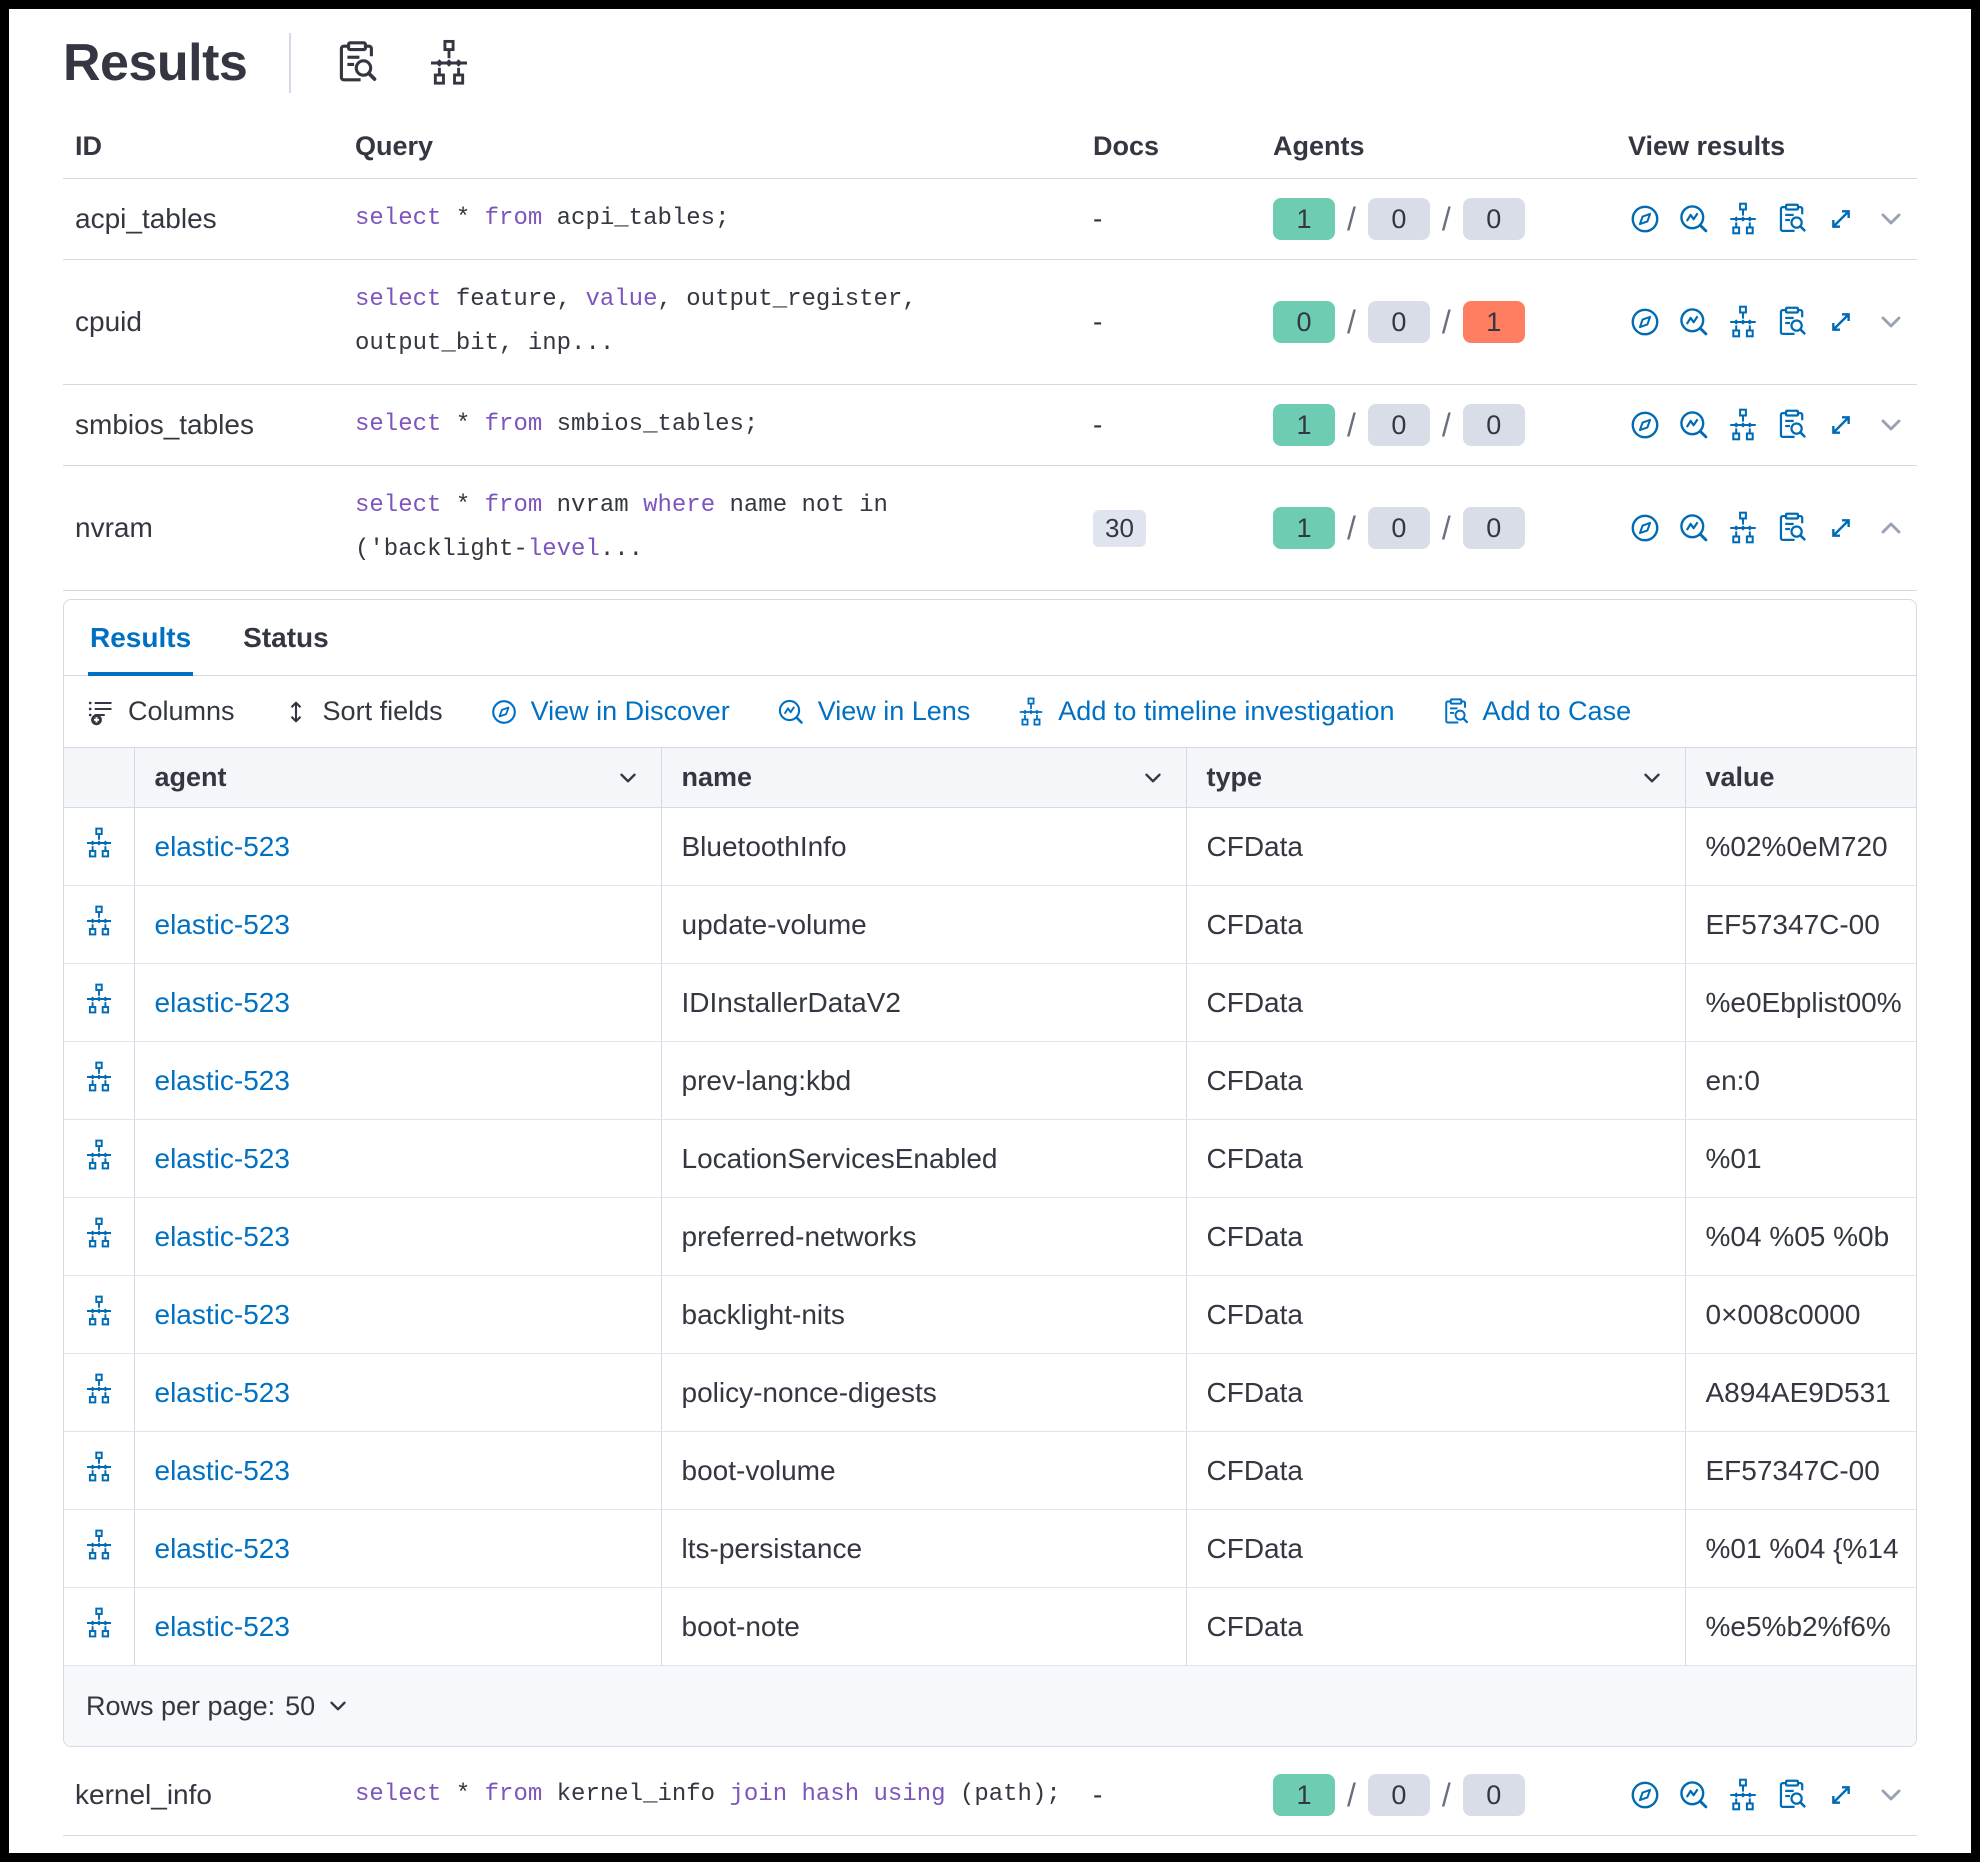 This screenshot has height=1862, width=1980. Describe the element at coordinates (1435, 1392) in the screenshot. I see `result-type: CFData` at that location.